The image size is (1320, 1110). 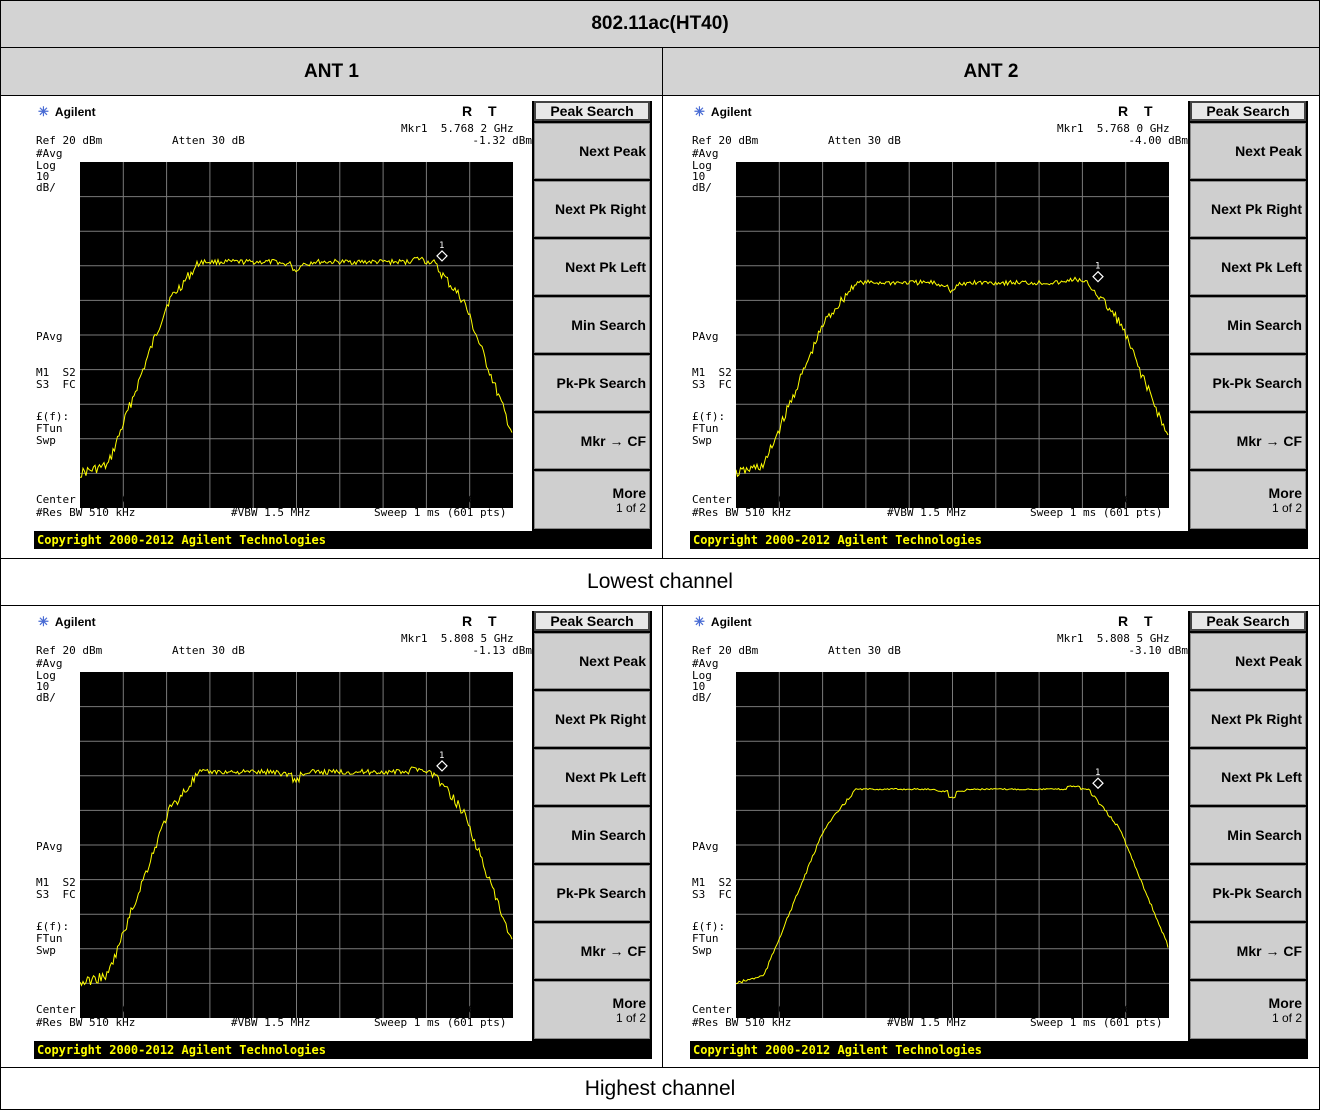 I want to click on graticule: 1, so click(x=952, y=335).